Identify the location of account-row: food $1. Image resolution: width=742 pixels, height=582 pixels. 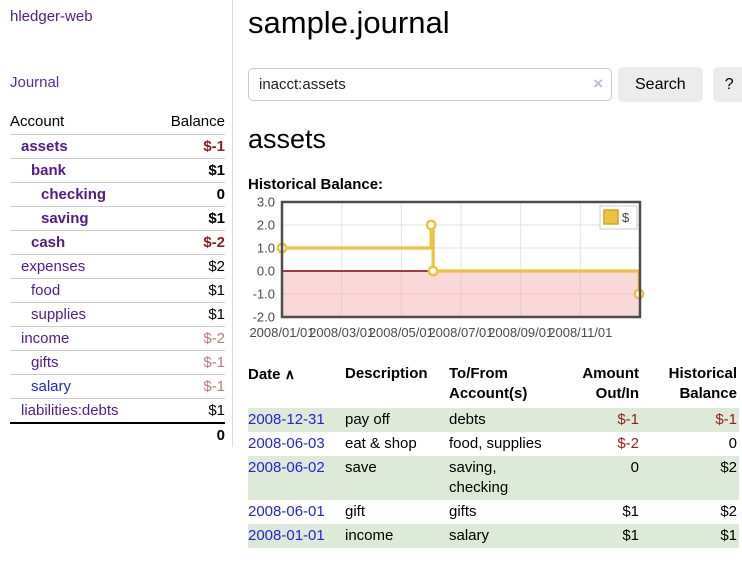
(117, 290).